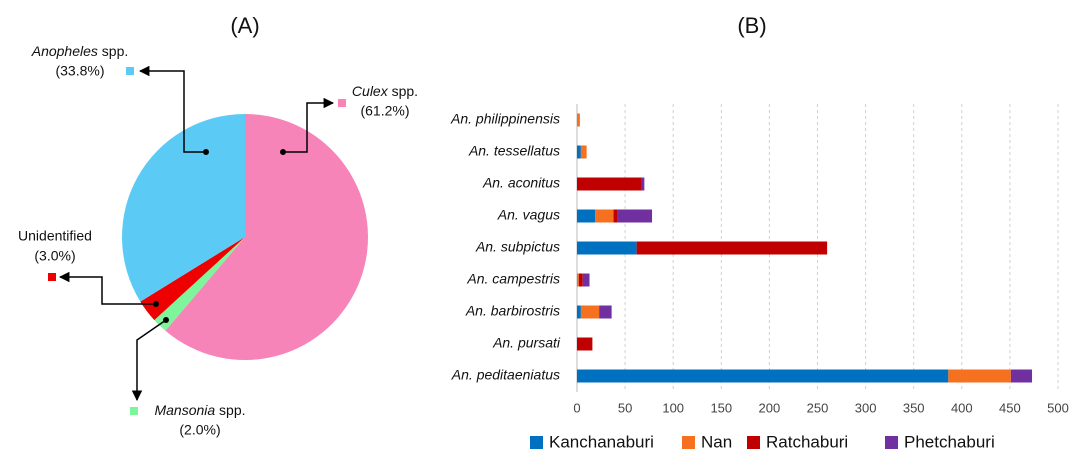  What do you see at coordinates (199, 410) in the screenshot?
I see `slice-label: Mansonia spp.` at bounding box center [199, 410].